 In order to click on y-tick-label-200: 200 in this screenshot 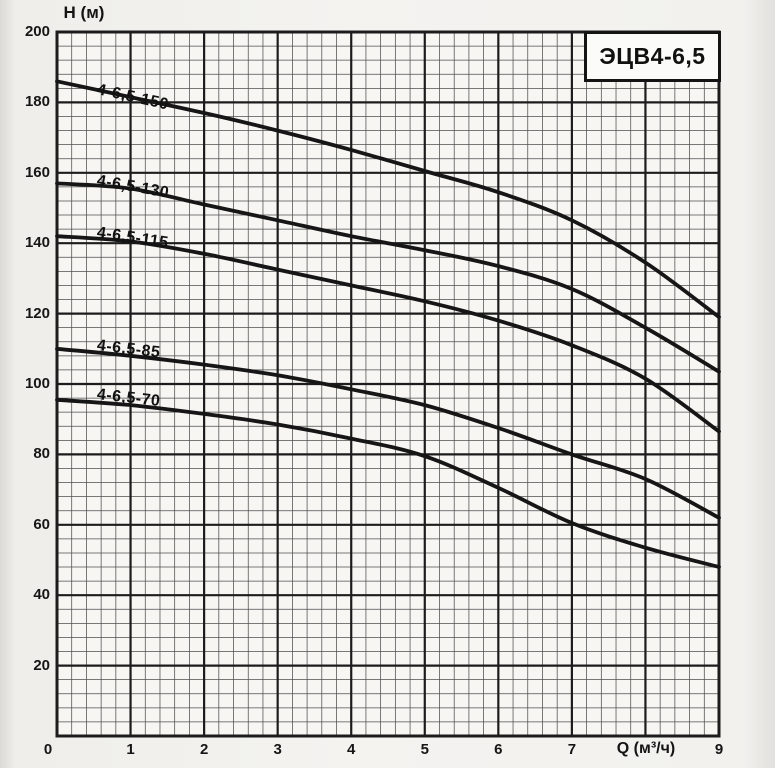, I will do `click(37, 31)`.